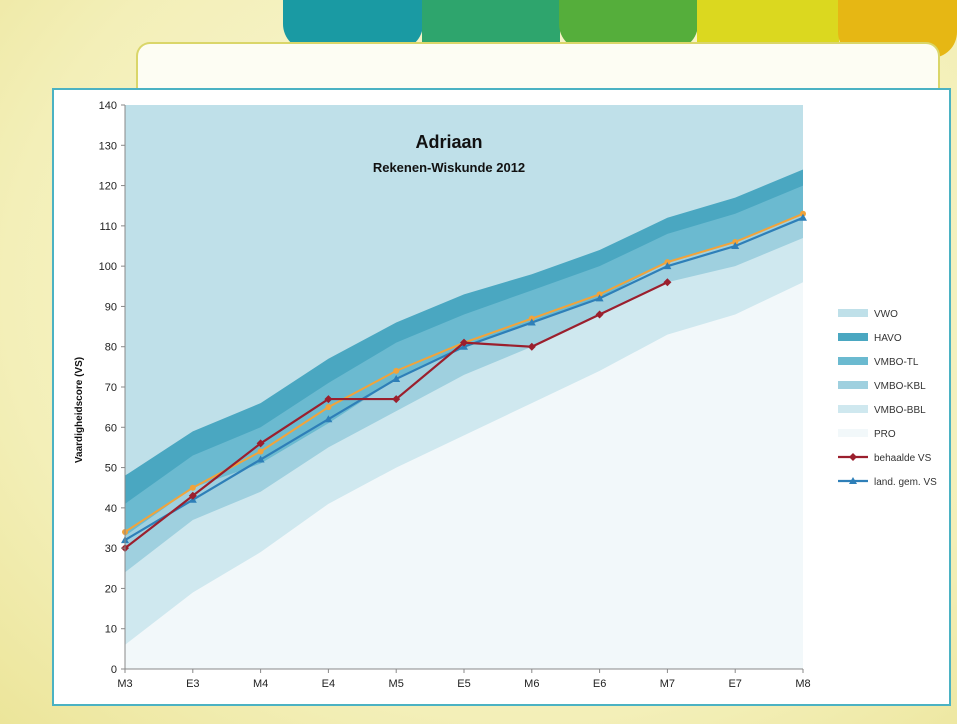 This screenshot has width=957, height=724. Describe the element at coordinates (853, 313) in the screenshot. I see `legend-swatch-vwo` at that location.